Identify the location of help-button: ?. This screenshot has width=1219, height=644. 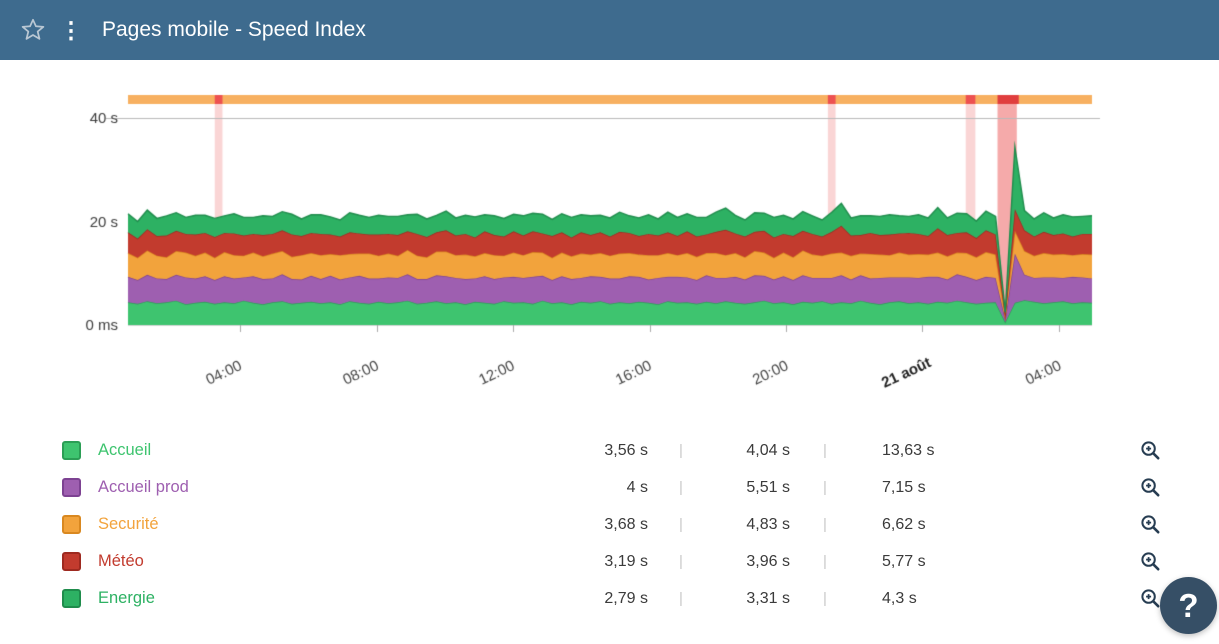
(1188, 605).